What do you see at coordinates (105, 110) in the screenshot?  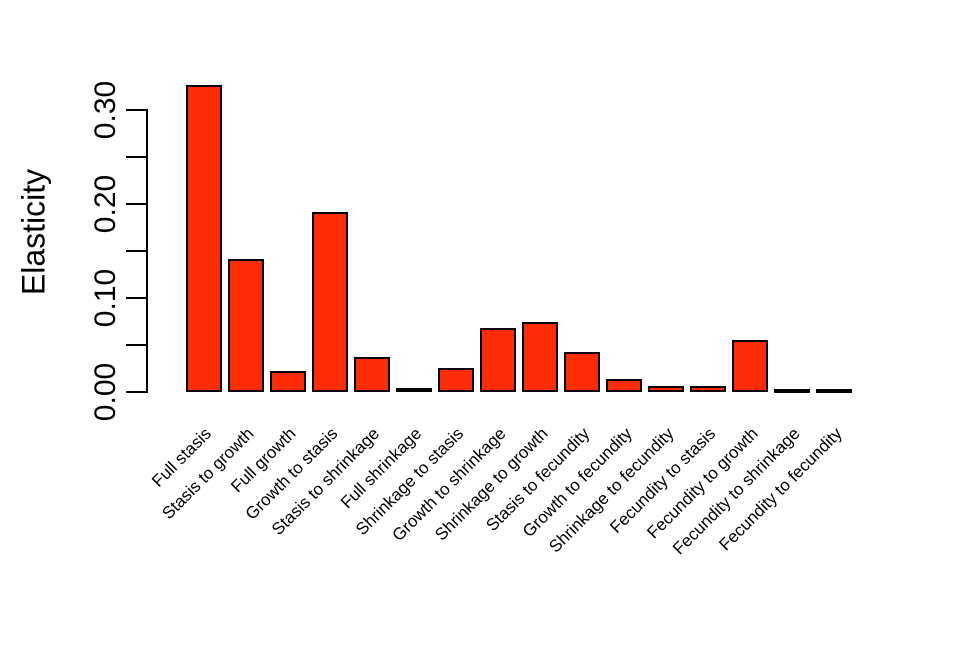 I see `y-tick-label: 0.30` at bounding box center [105, 110].